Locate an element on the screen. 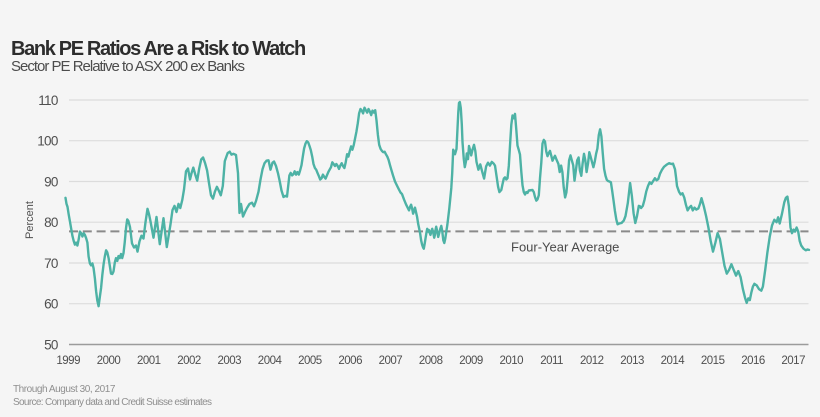 This screenshot has width=820, height=417. svg-text: 2001 is located at coordinates (149, 361).